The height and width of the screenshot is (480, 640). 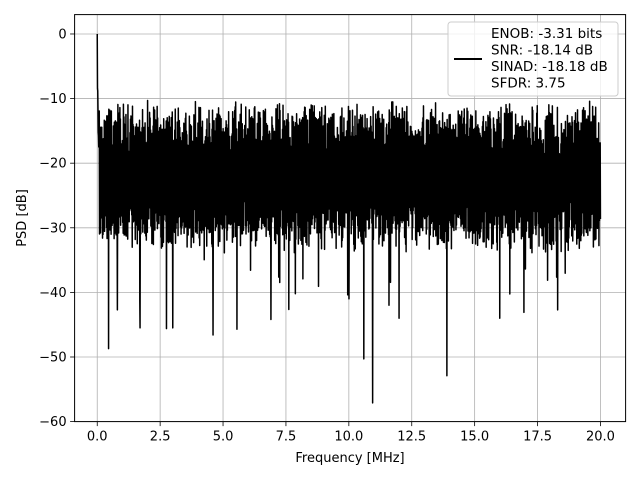 What do you see at coordinates (52, 99) in the screenshot?
I see `y-tick-label: −10` at bounding box center [52, 99].